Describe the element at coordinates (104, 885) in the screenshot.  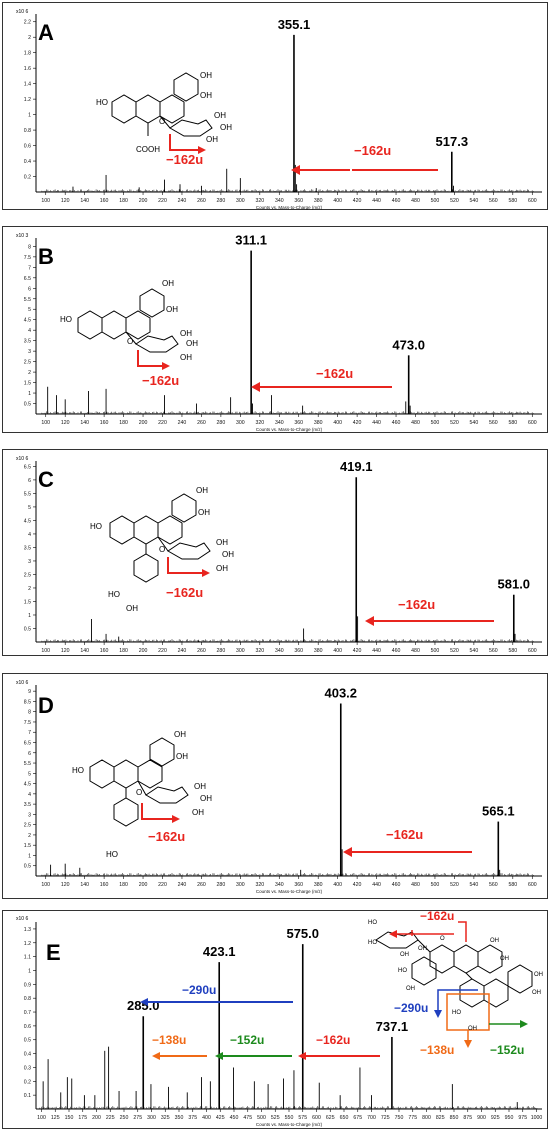
I see `panel-d-x-tick-label: 160` at that location.